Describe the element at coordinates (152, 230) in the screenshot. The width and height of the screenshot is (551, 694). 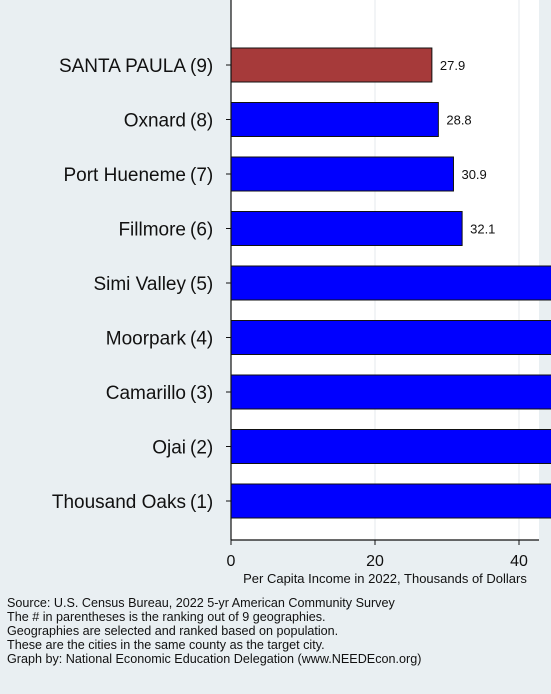
I see `category-label: Fillmore` at that location.